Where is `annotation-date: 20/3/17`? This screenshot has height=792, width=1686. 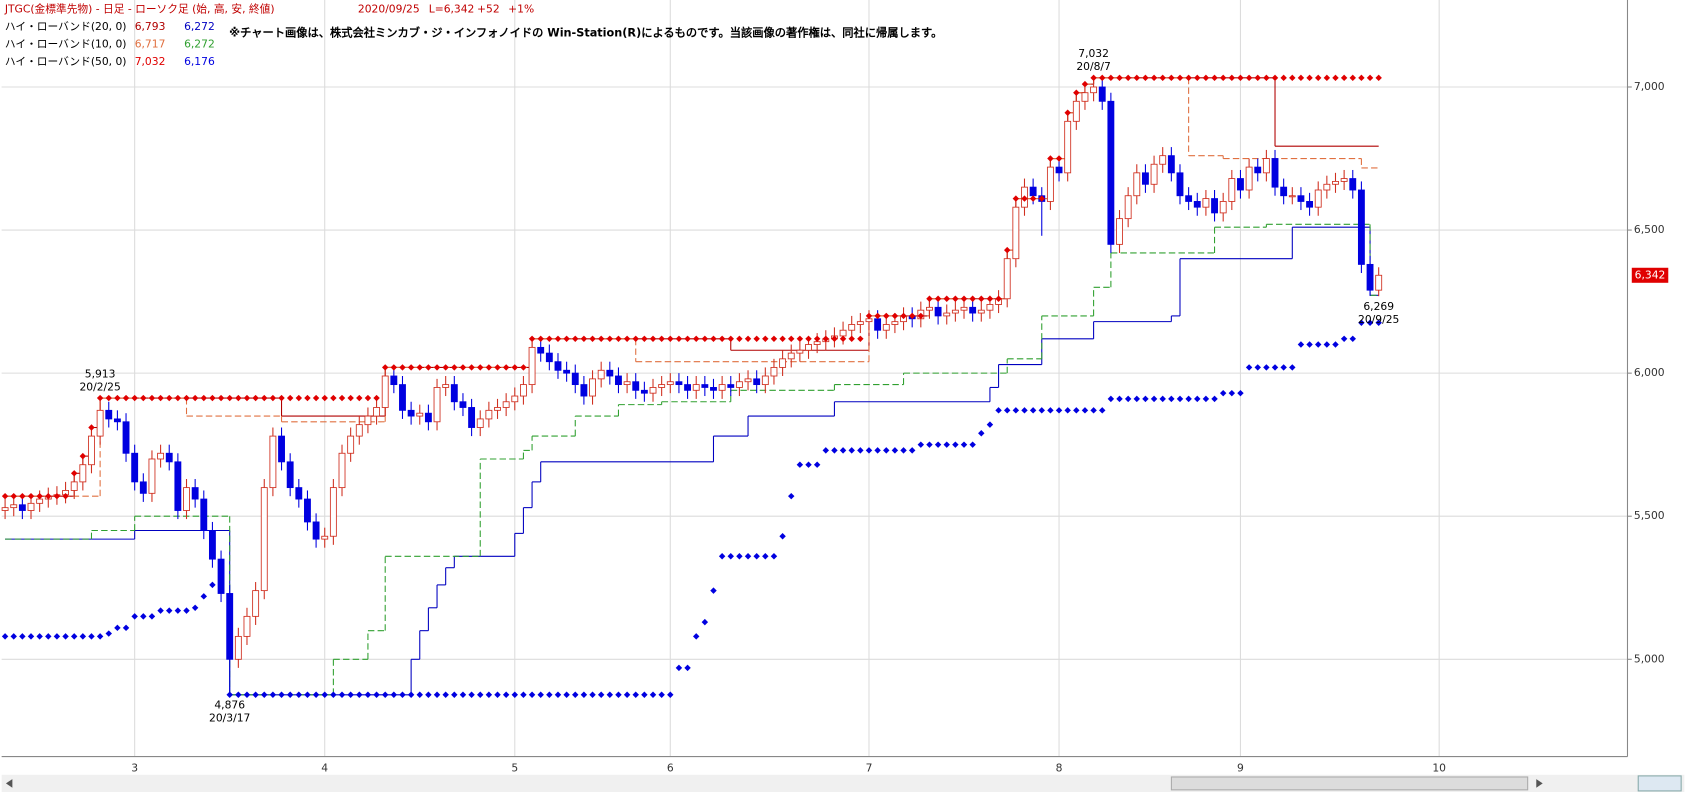
annotation-date: 20/3/17 is located at coordinates (229, 717).